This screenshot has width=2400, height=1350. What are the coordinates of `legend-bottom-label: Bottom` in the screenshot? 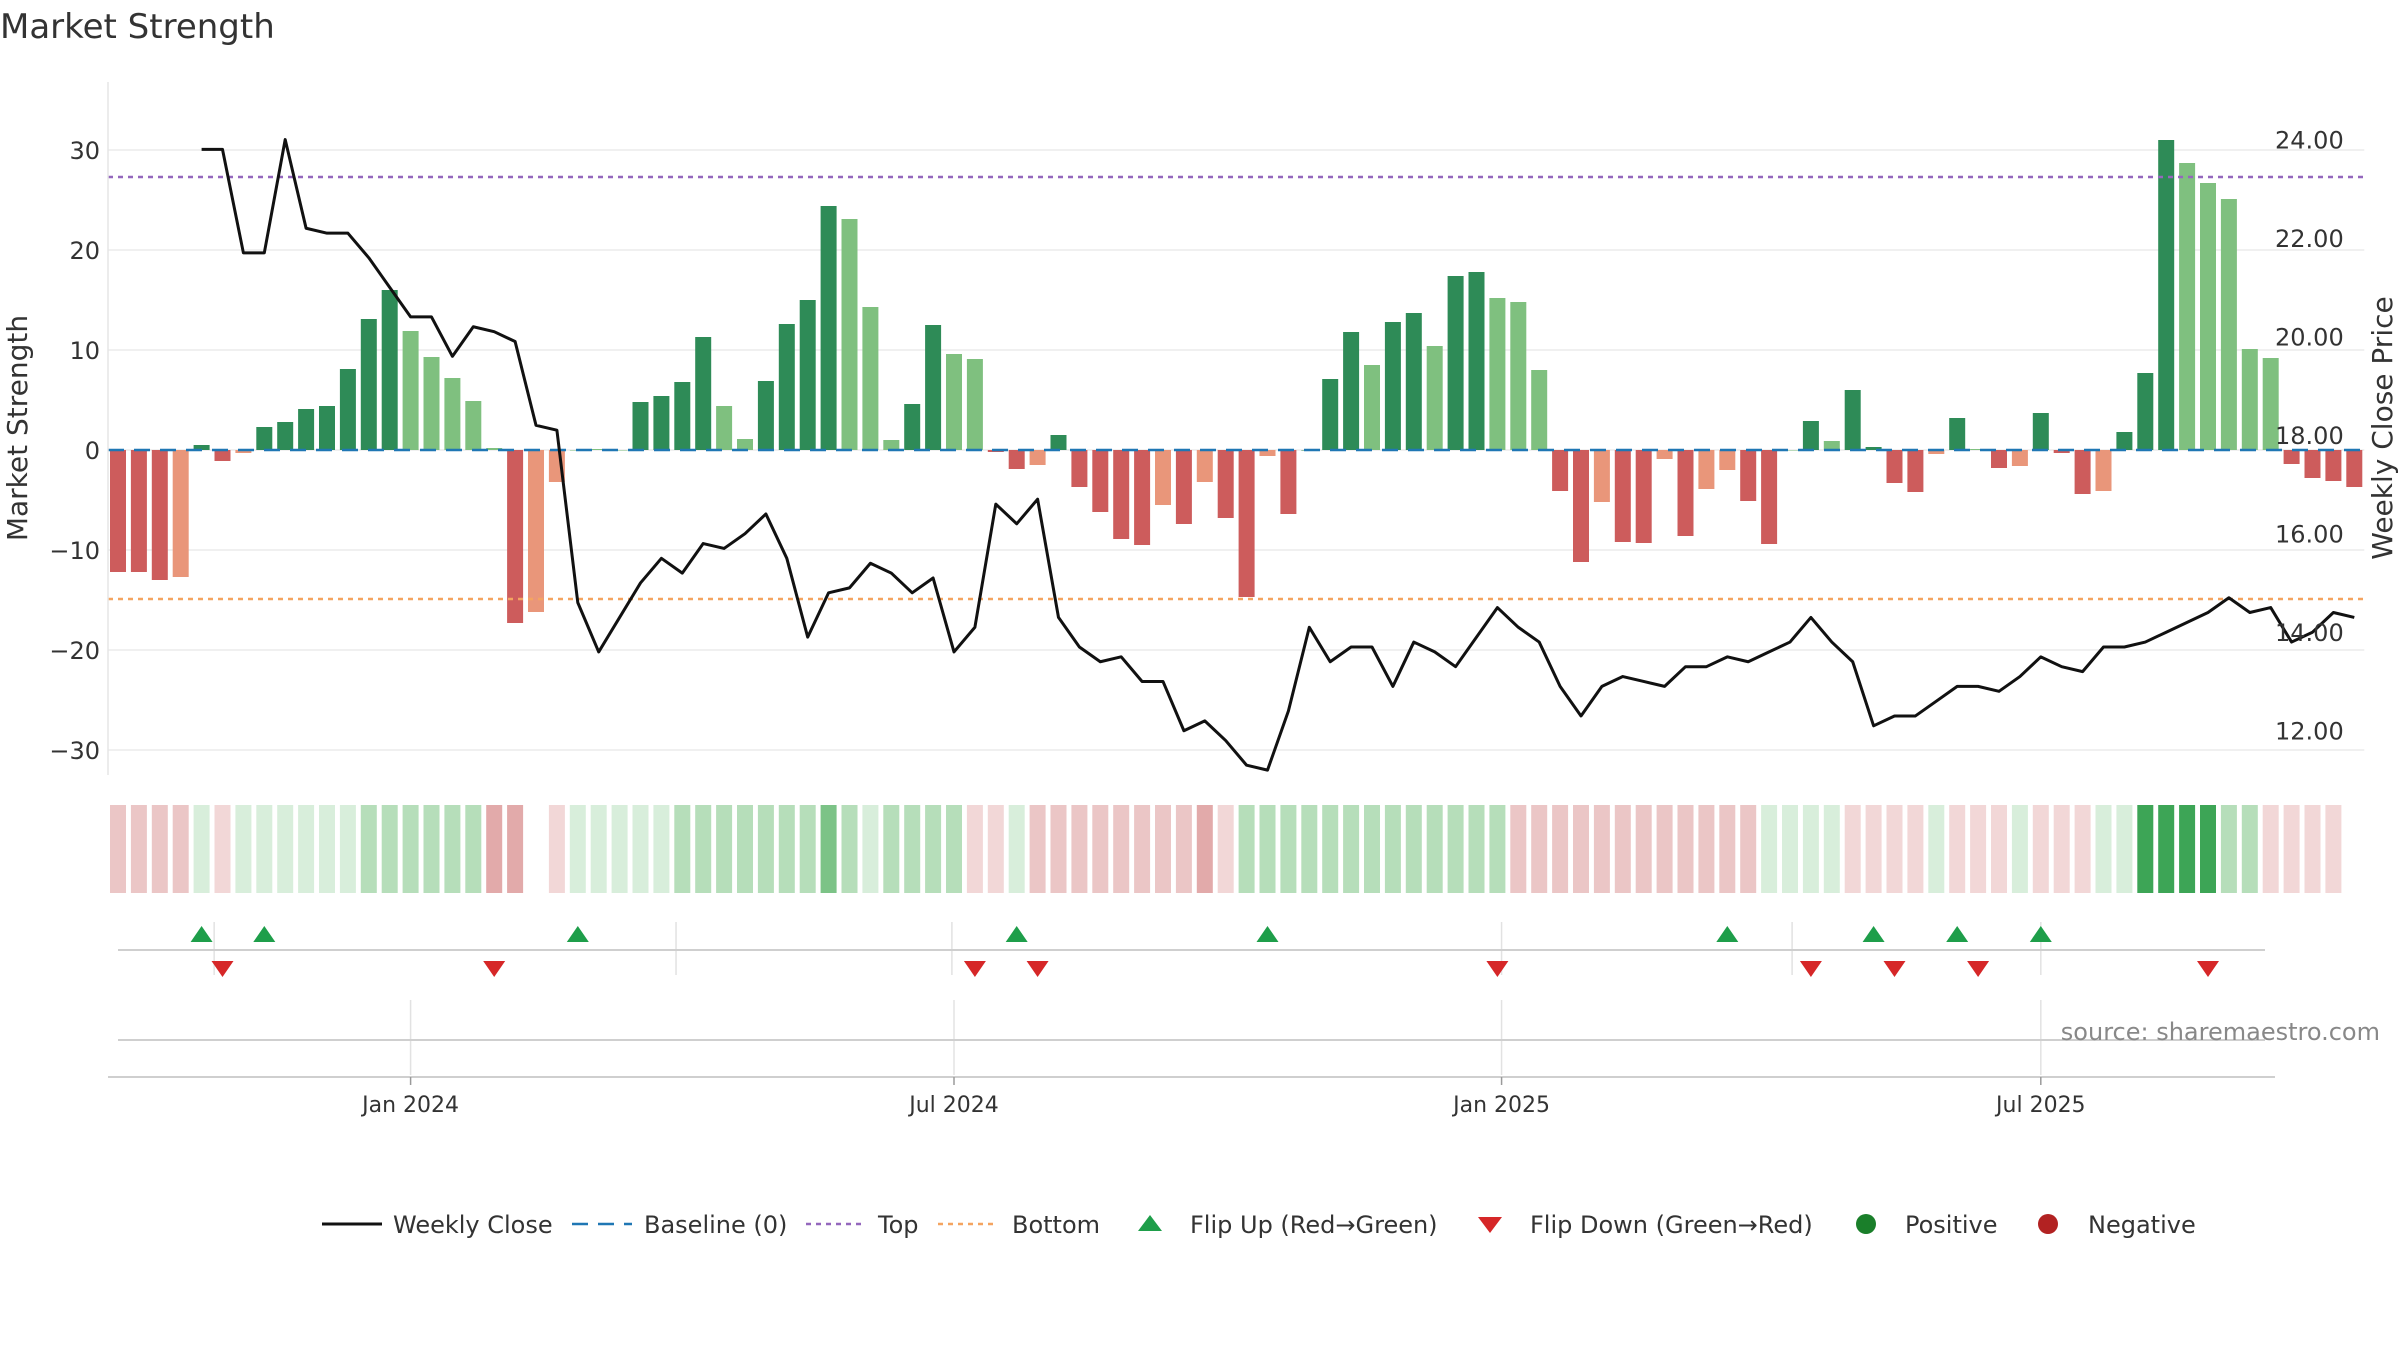 It's located at (1056, 1225).